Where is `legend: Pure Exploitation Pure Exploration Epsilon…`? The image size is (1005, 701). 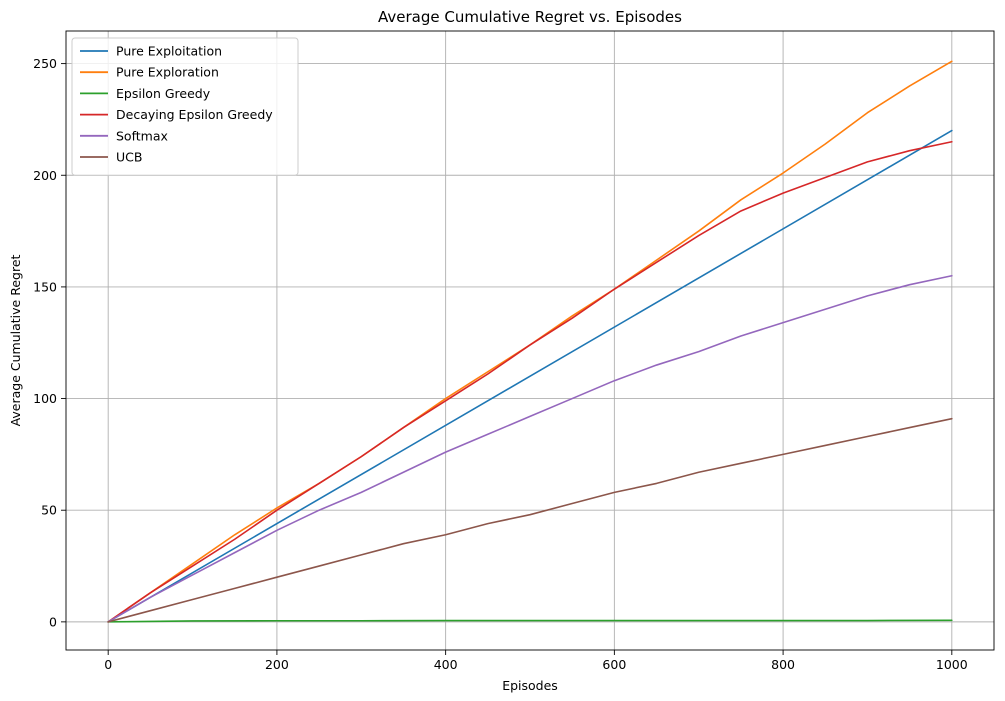
legend: Pure Exploitation Pure Exploration Epsilon… is located at coordinates (185, 106).